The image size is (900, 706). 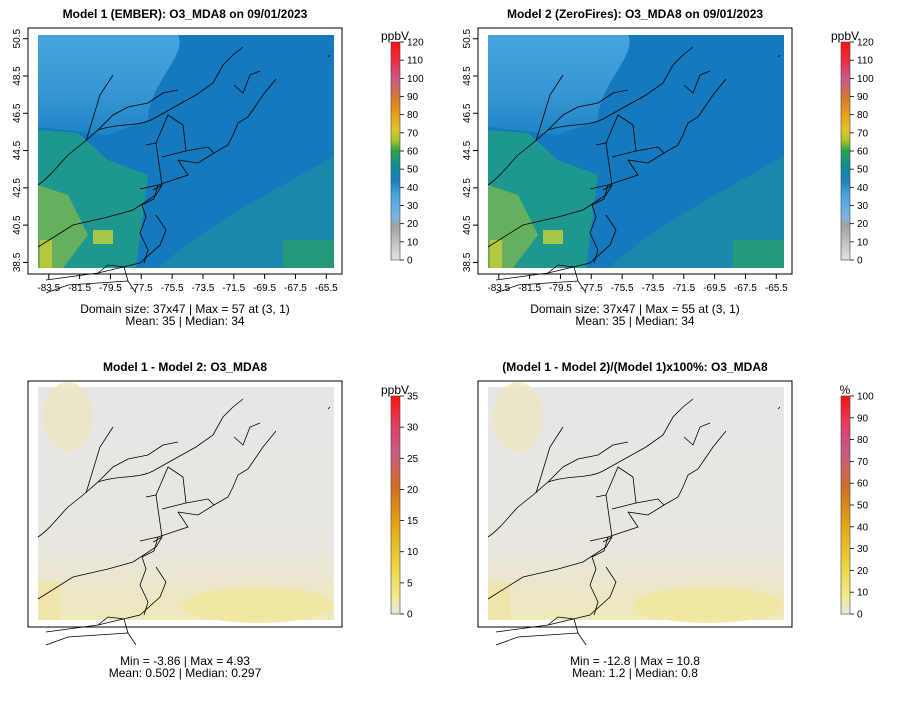 I want to click on x-tick-label: -81.5, so click(x=79, y=288).